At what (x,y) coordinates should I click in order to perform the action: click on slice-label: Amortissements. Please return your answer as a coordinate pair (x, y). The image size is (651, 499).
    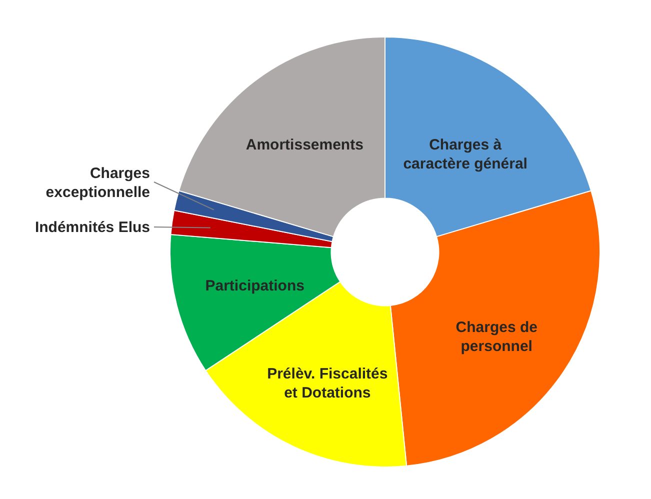
    Looking at the image, I should click on (305, 145).